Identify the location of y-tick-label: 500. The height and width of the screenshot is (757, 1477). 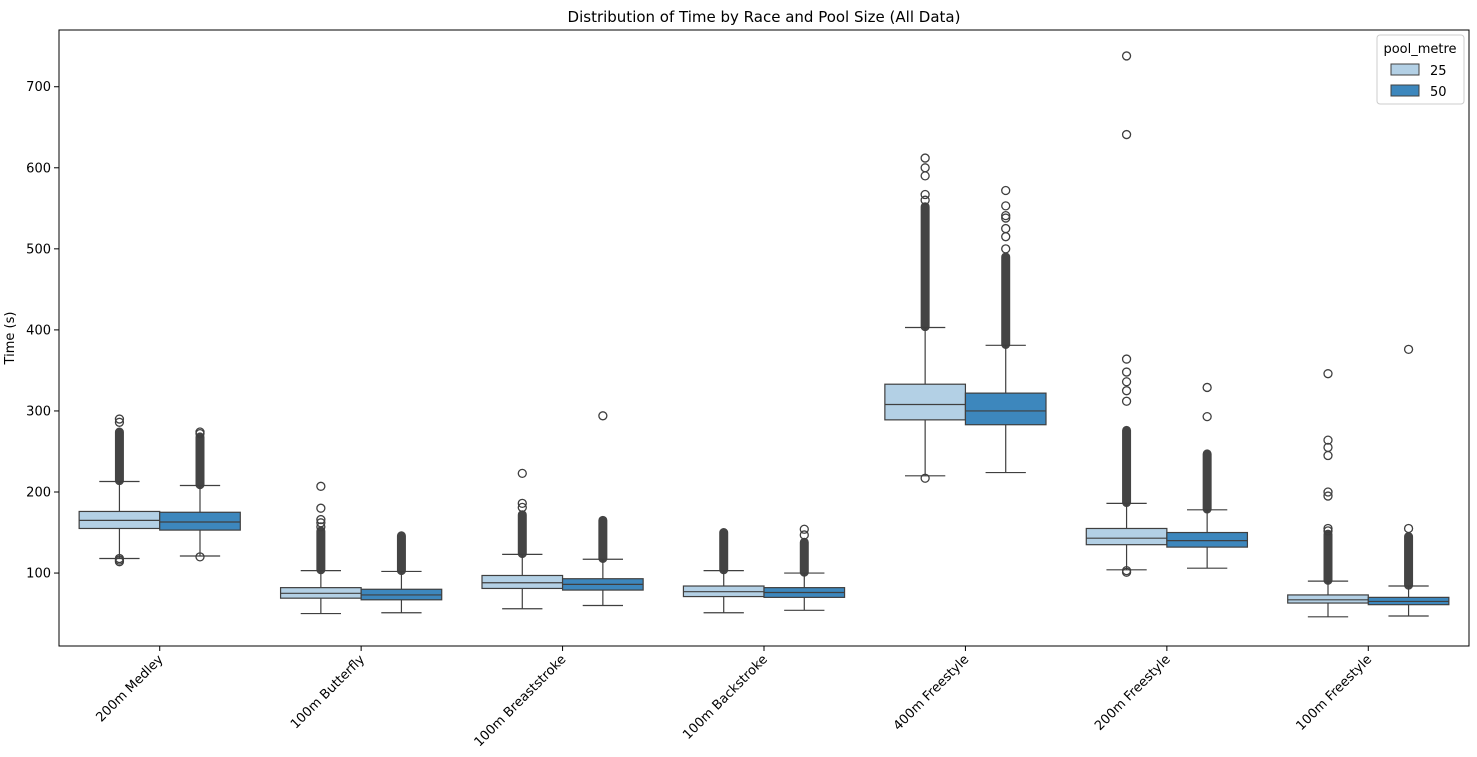
(38, 249).